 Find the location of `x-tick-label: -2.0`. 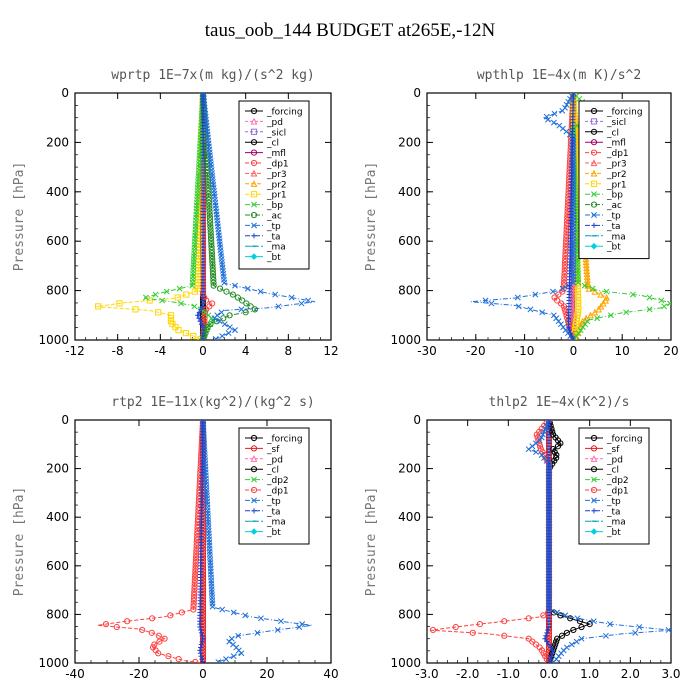

x-tick-label: -2.0 is located at coordinates (467, 674).